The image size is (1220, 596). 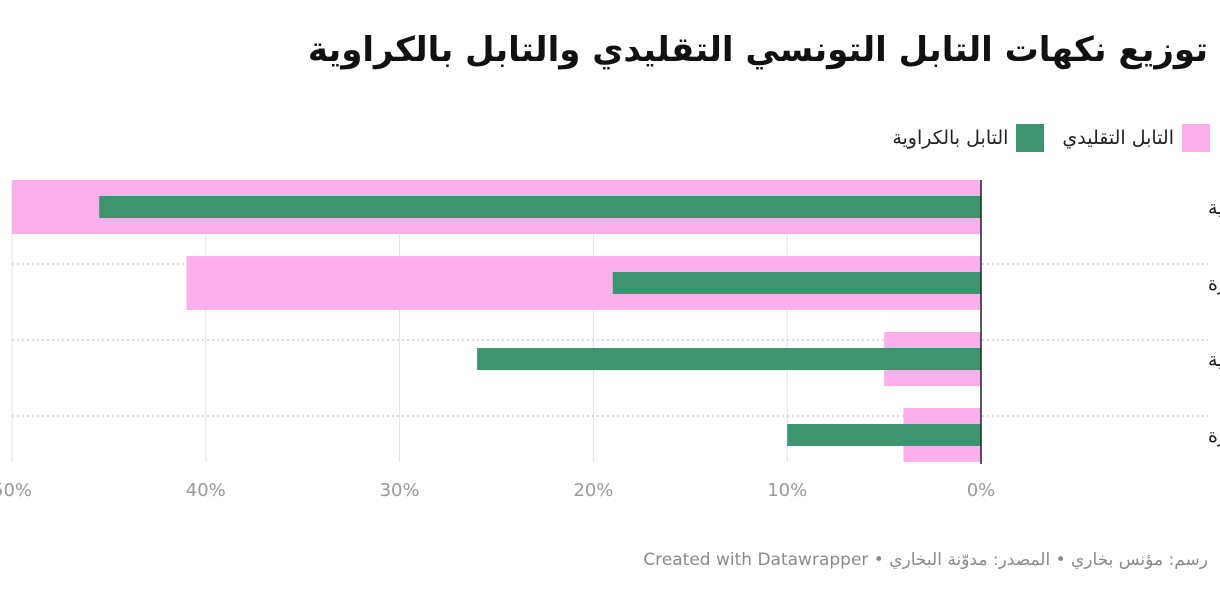 What do you see at coordinates (593, 490) in the screenshot?
I see `x-tick-label: 20%` at bounding box center [593, 490].